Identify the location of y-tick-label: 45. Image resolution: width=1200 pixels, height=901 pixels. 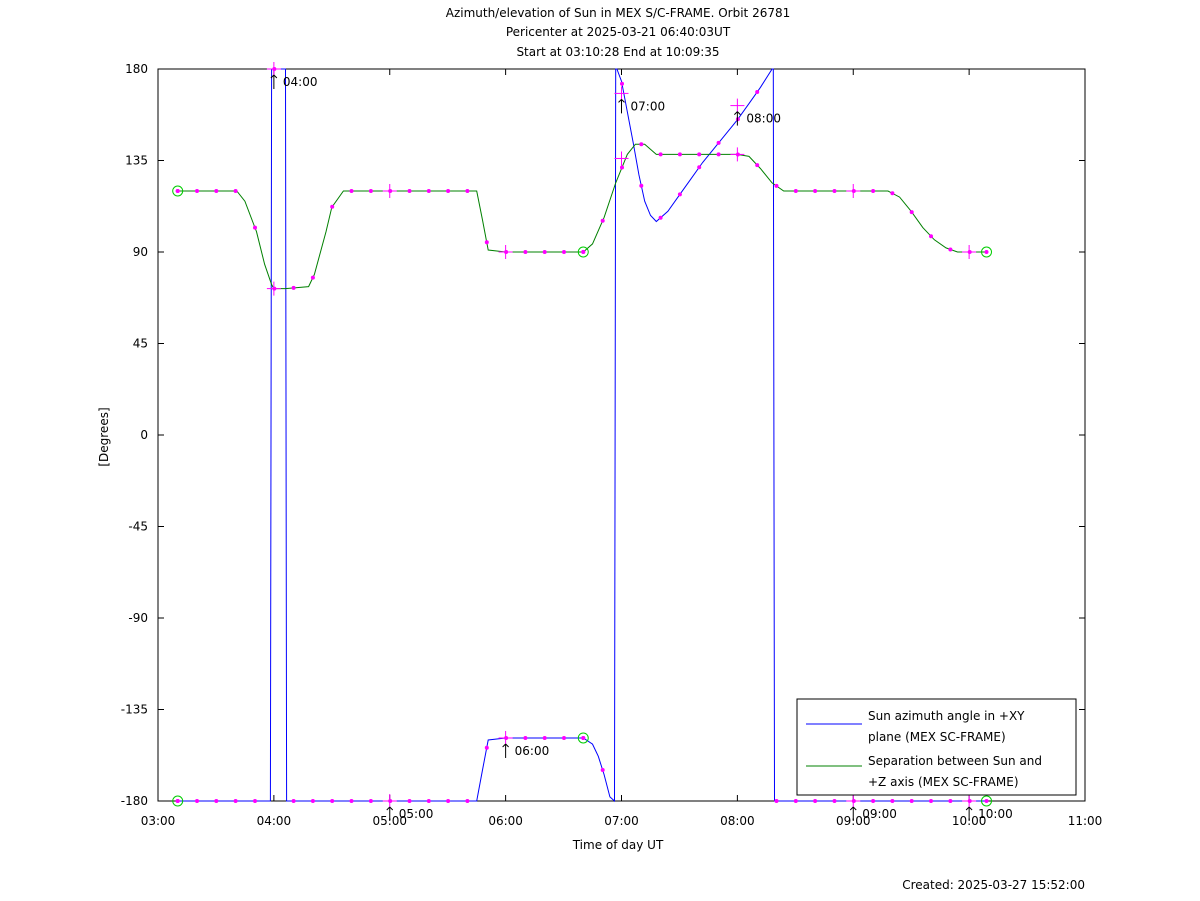
(140, 344).